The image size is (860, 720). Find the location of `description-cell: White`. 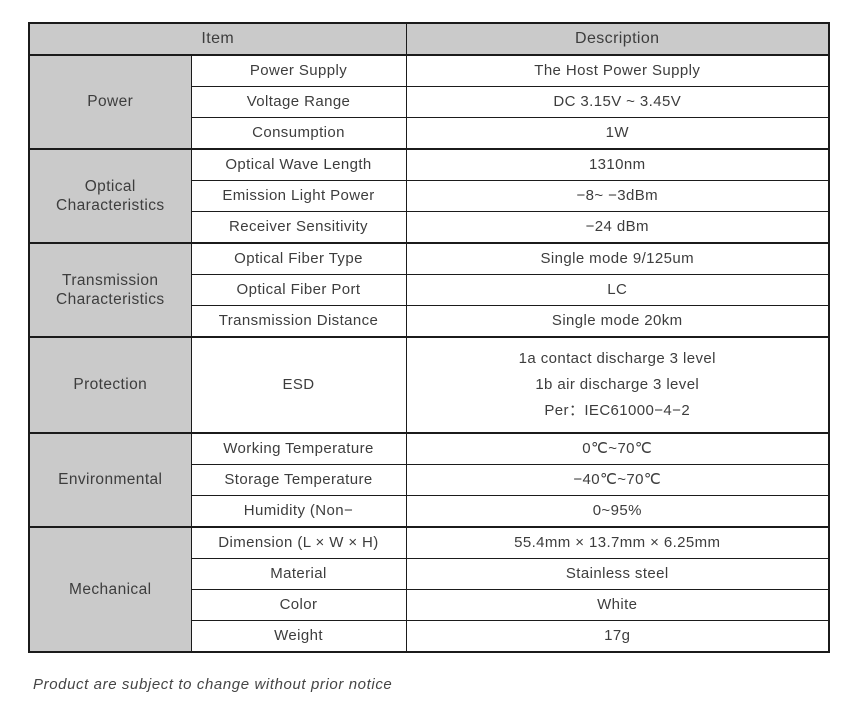

description-cell: White is located at coordinates (617, 605).